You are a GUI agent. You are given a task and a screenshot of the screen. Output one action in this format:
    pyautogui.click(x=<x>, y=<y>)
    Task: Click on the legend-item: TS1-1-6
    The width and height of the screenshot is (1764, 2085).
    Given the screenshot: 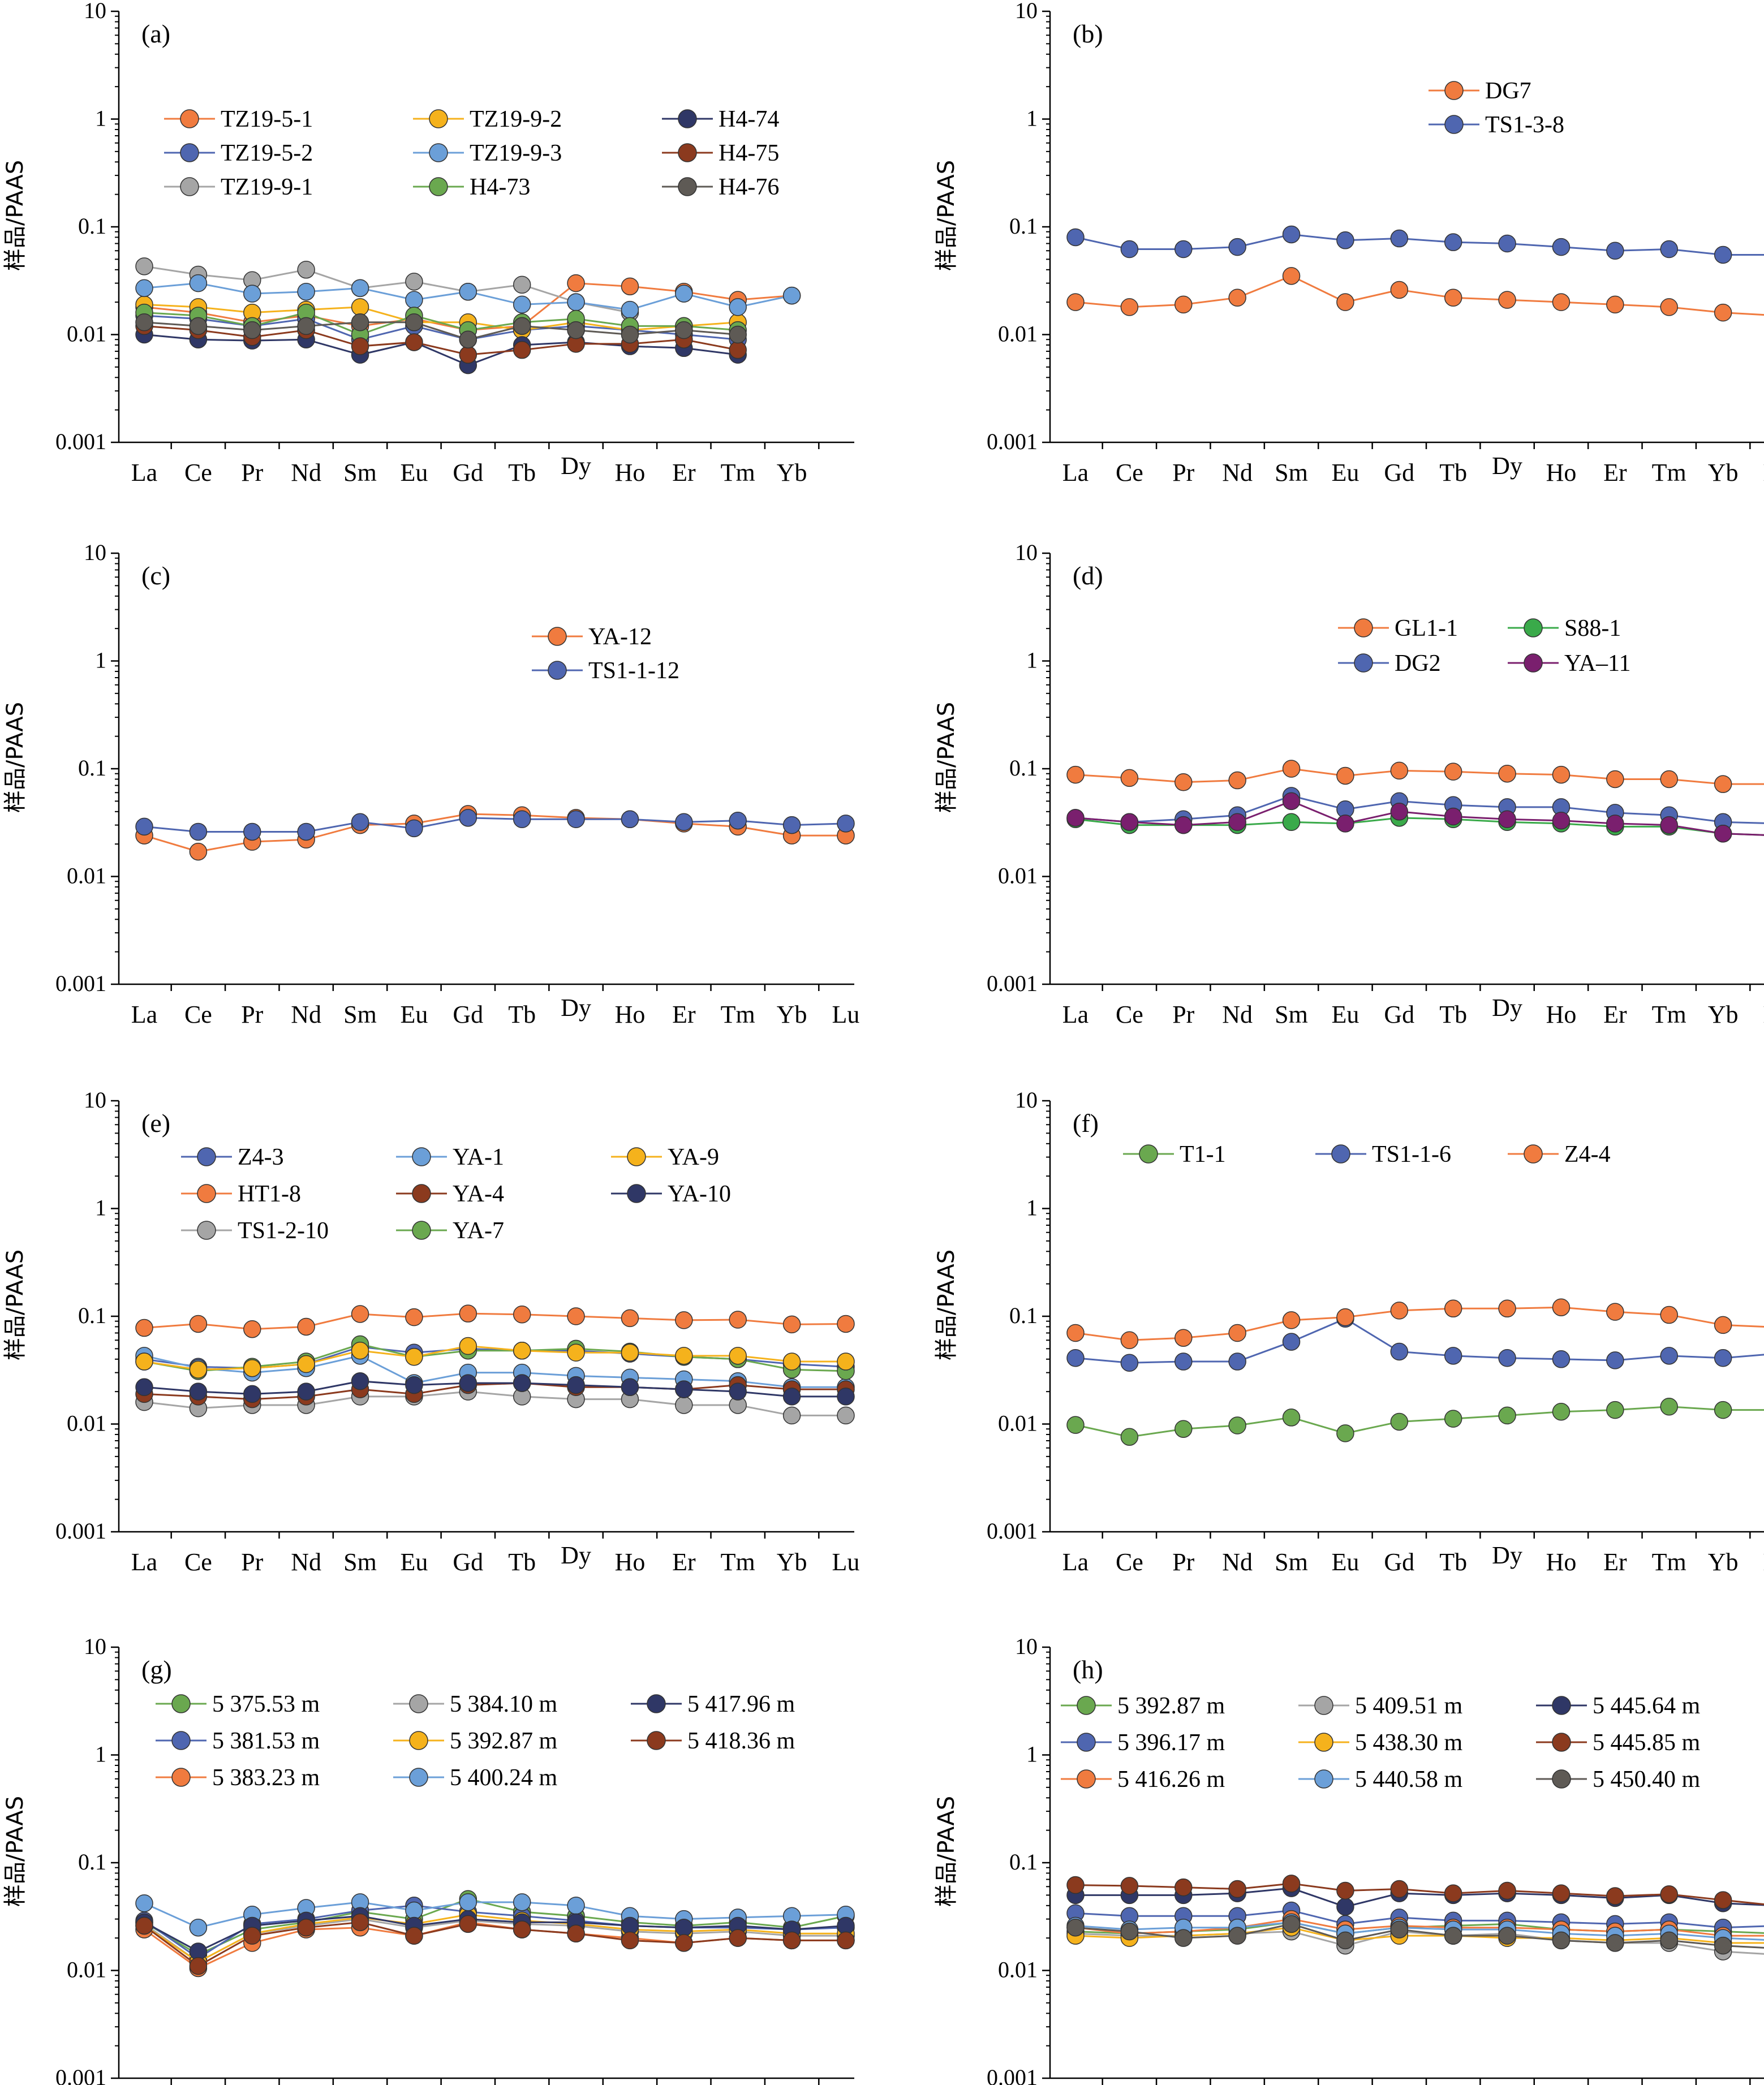 What is the action you would take?
    pyautogui.click(x=1383, y=1154)
    